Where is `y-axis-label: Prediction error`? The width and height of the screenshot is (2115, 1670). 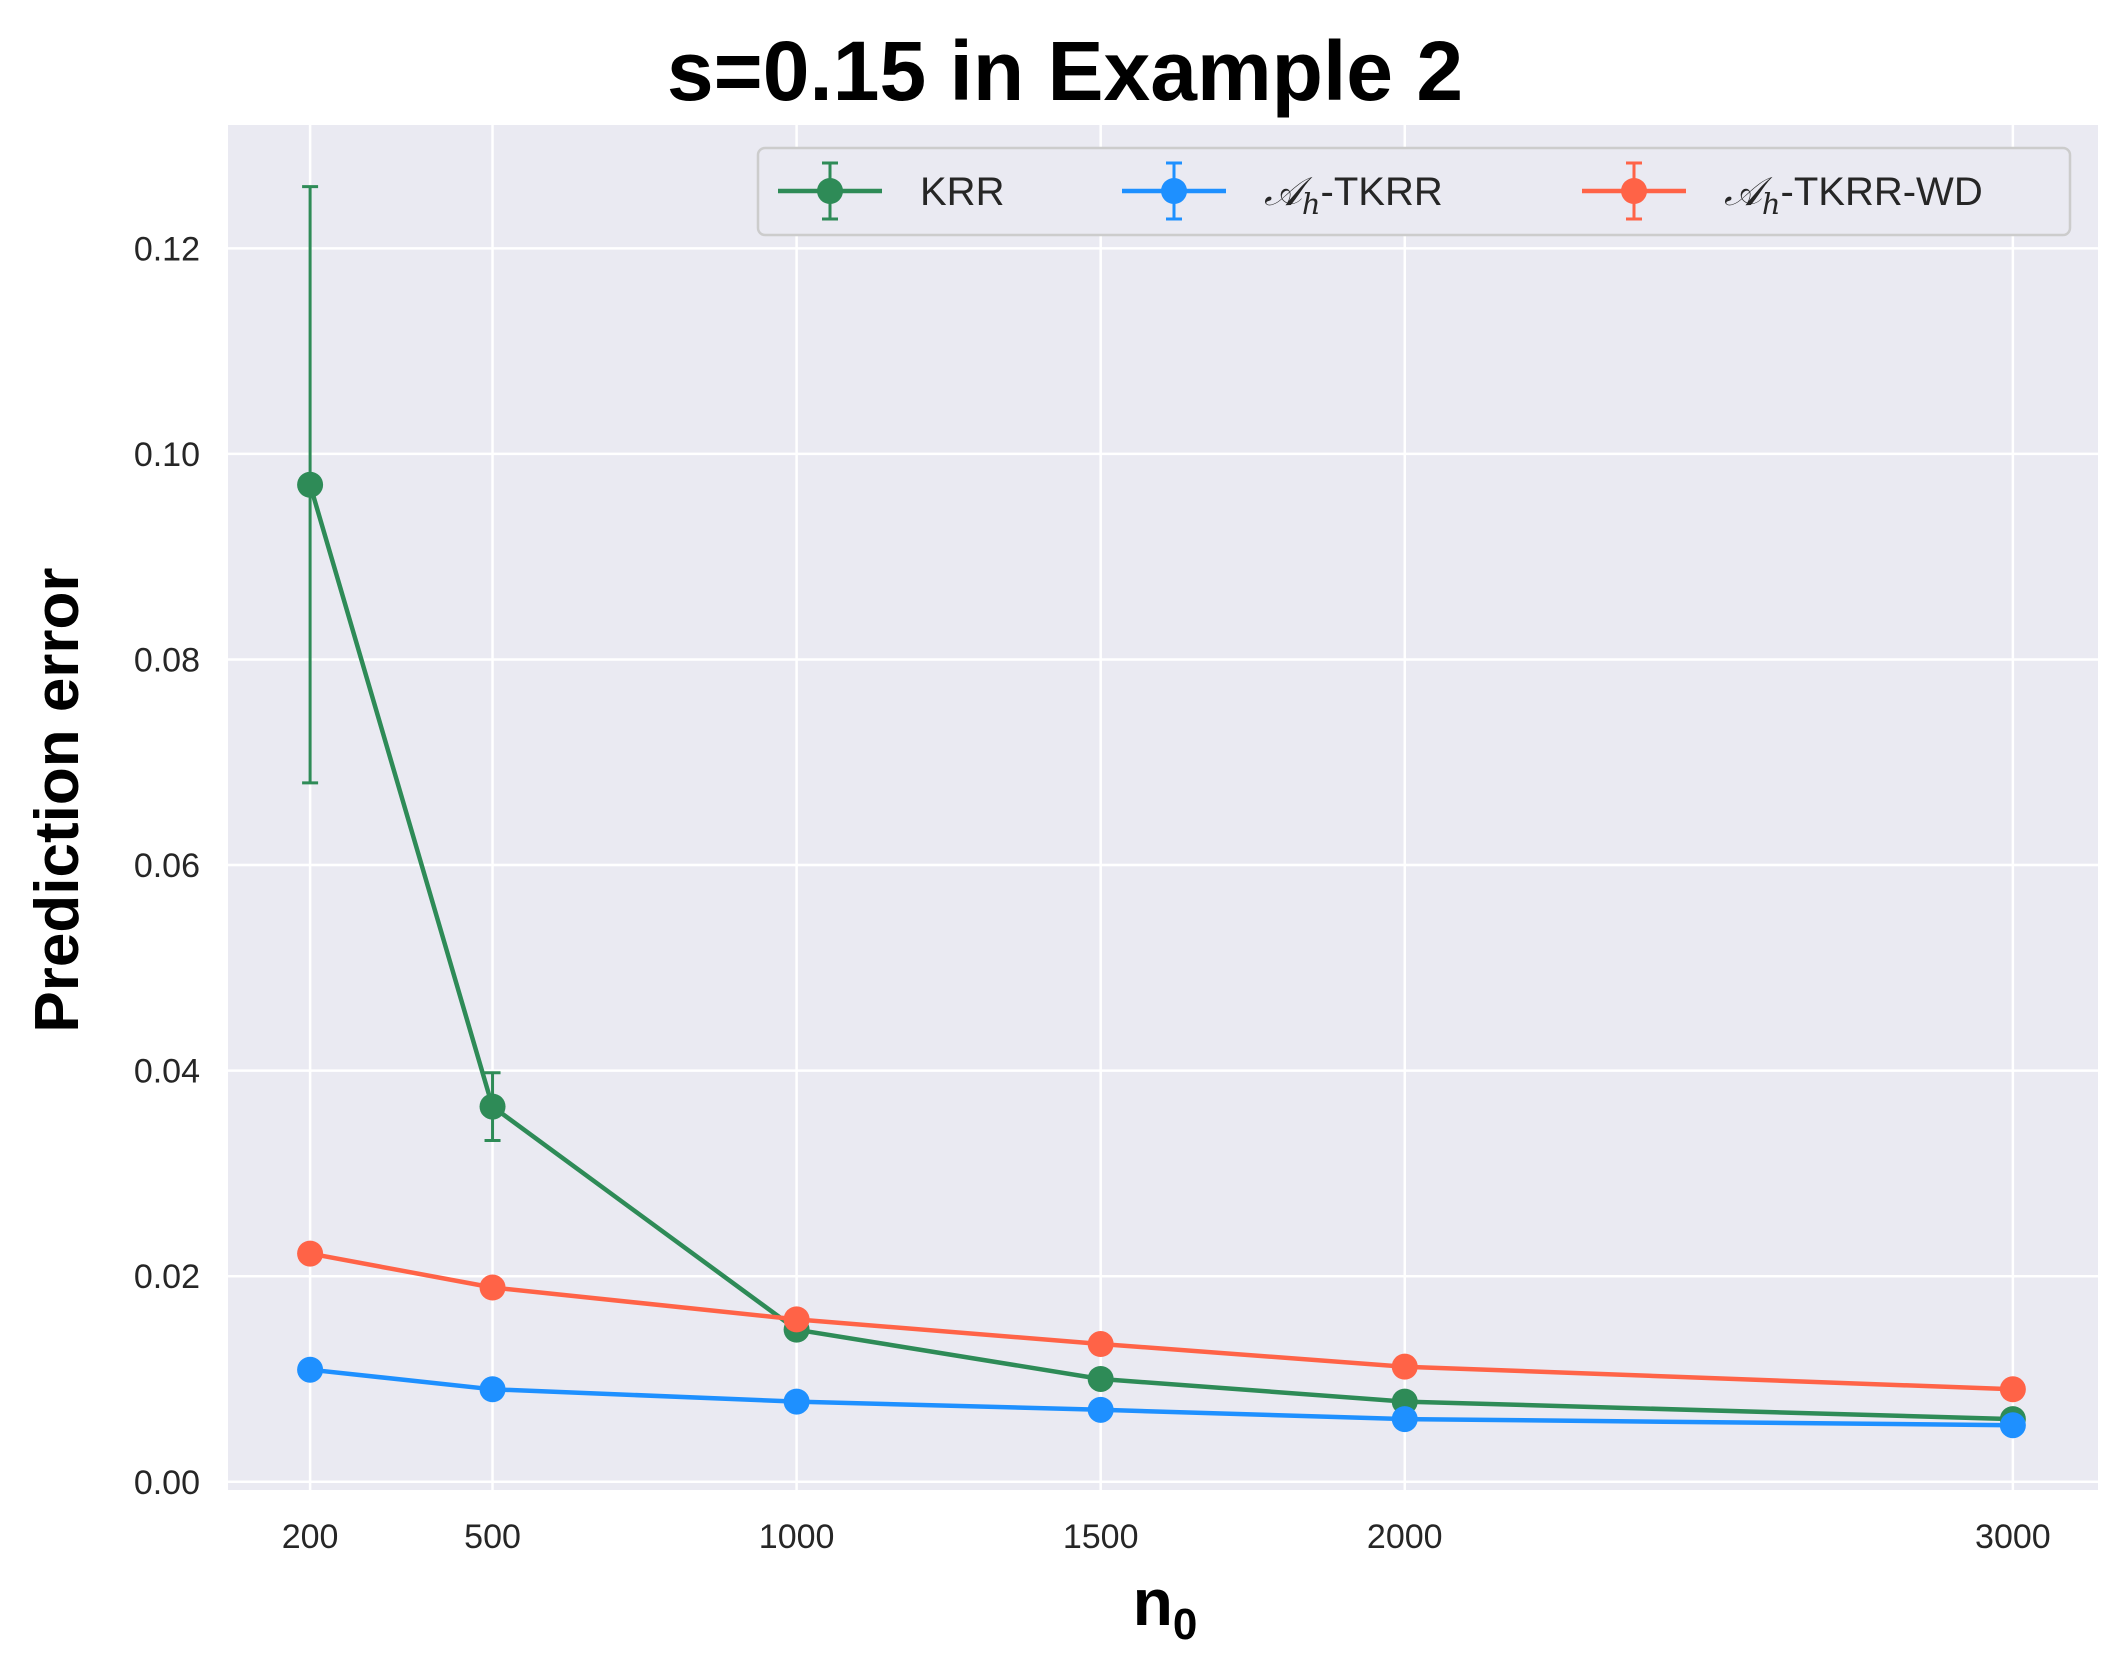
y-axis-label: Prediction error is located at coordinates (57, 799).